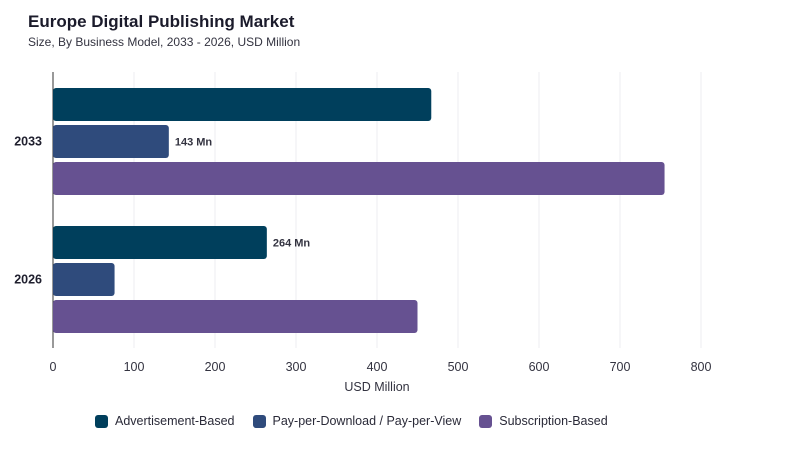  I want to click on y-category-label: 2026, so click(28, 280).